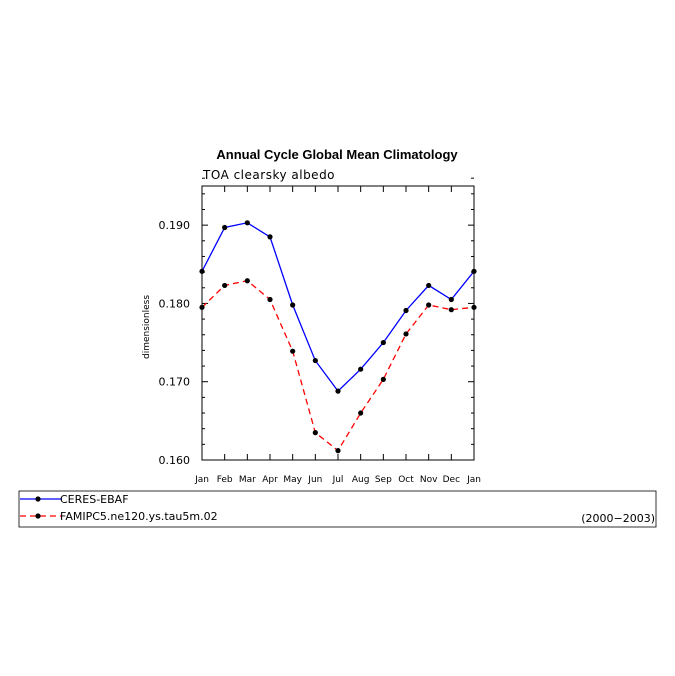  Describe the element at coordinates (270, 480) in the screenshot. I see `x-tick-label: Apr` at that location.